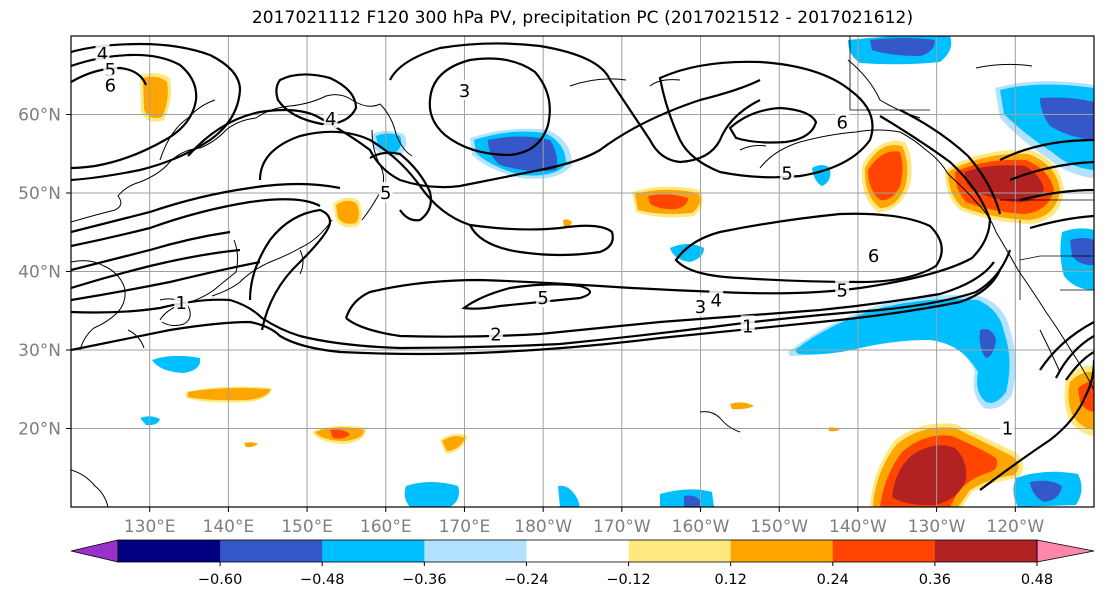 This screenshot has width=1105, height=601. I want to click on lon-tick-label: 180°W, so click(543, 527).